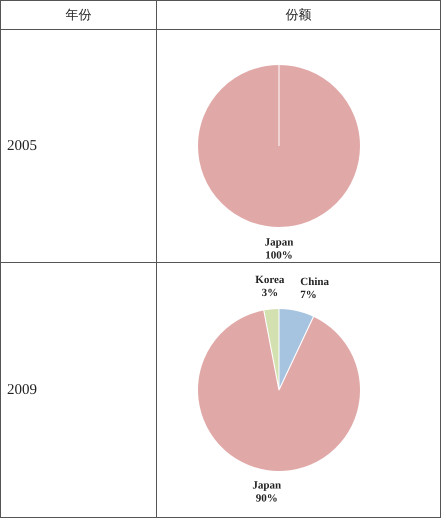 This screenshot has height=524, width=446. I want to click on text: 年份, so click(78, 15).